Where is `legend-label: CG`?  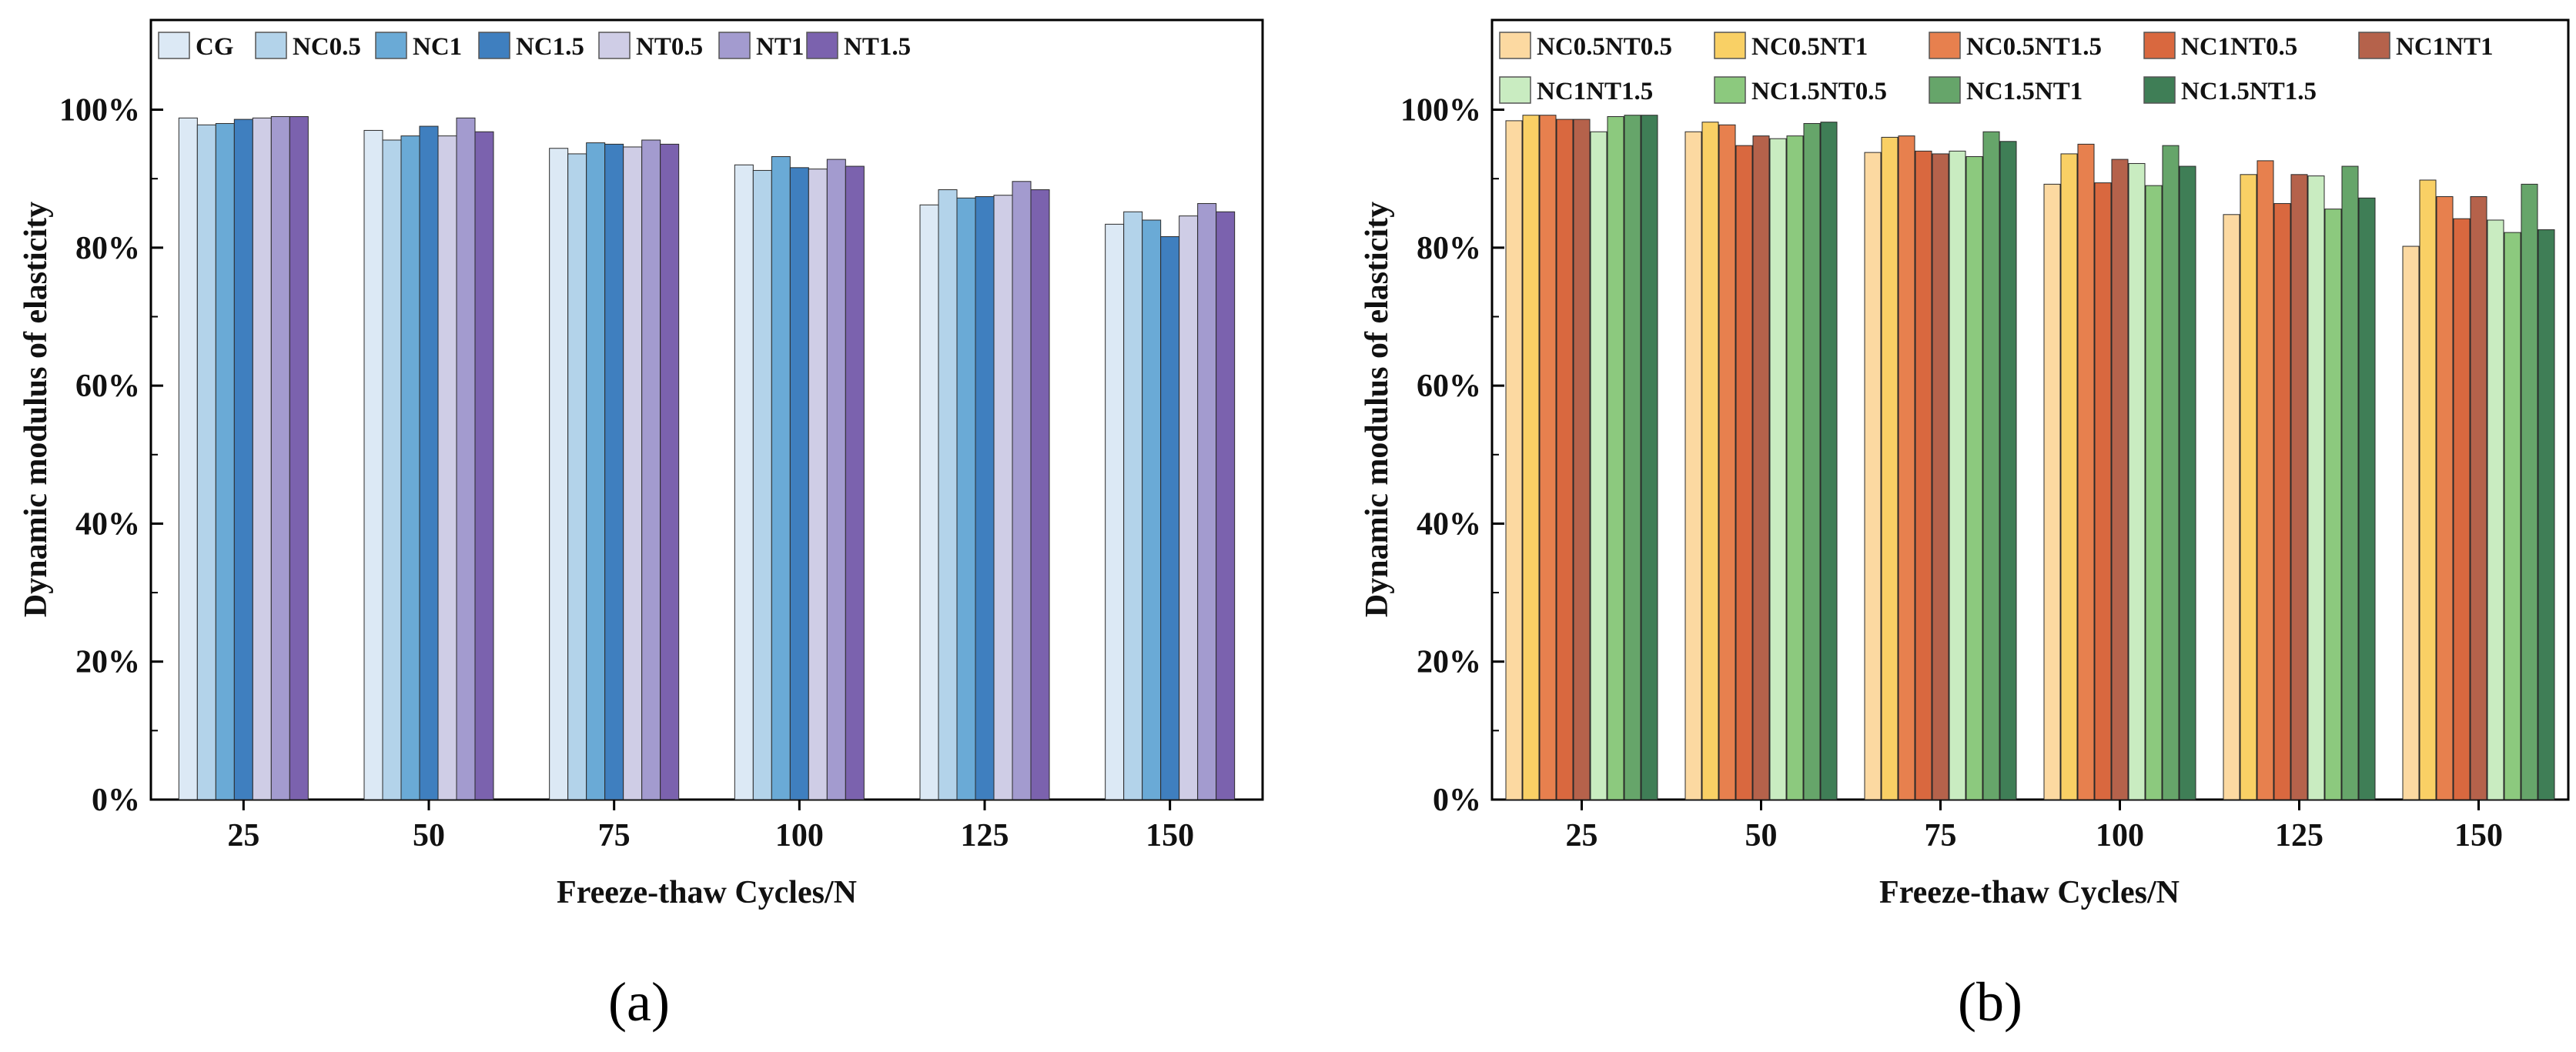
legend-label: CG is located at coordinates (215, 47).